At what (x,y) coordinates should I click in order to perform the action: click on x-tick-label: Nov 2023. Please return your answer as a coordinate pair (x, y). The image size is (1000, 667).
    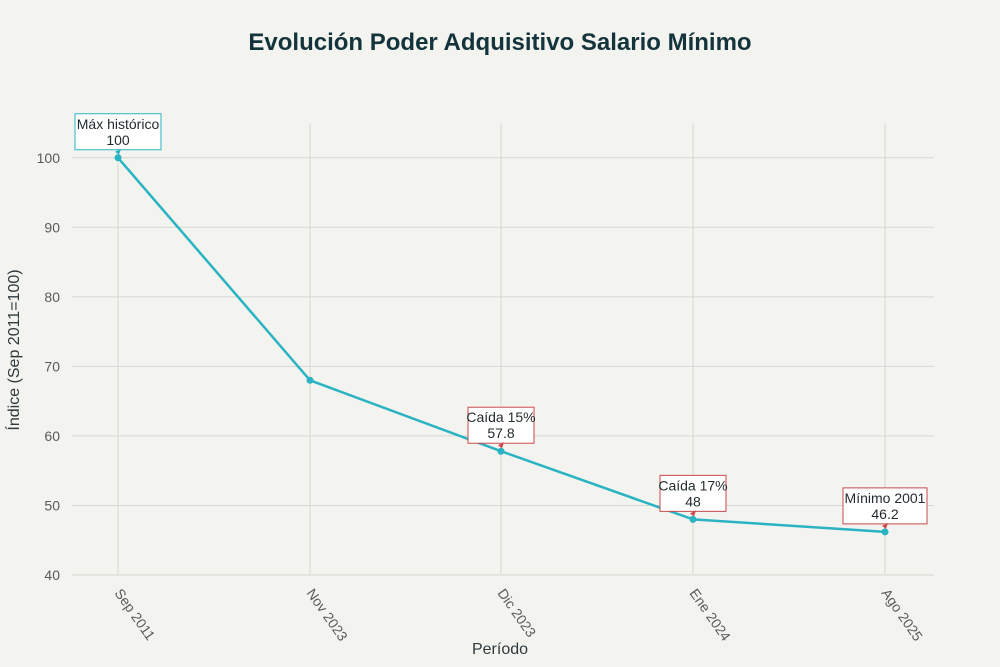
    Looking at the image, I should click on (328, 615).